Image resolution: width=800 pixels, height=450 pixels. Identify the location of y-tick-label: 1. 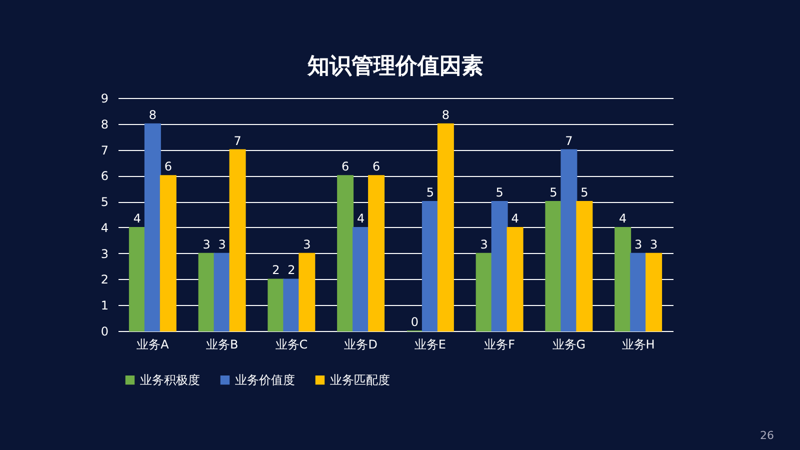
(104, 305).